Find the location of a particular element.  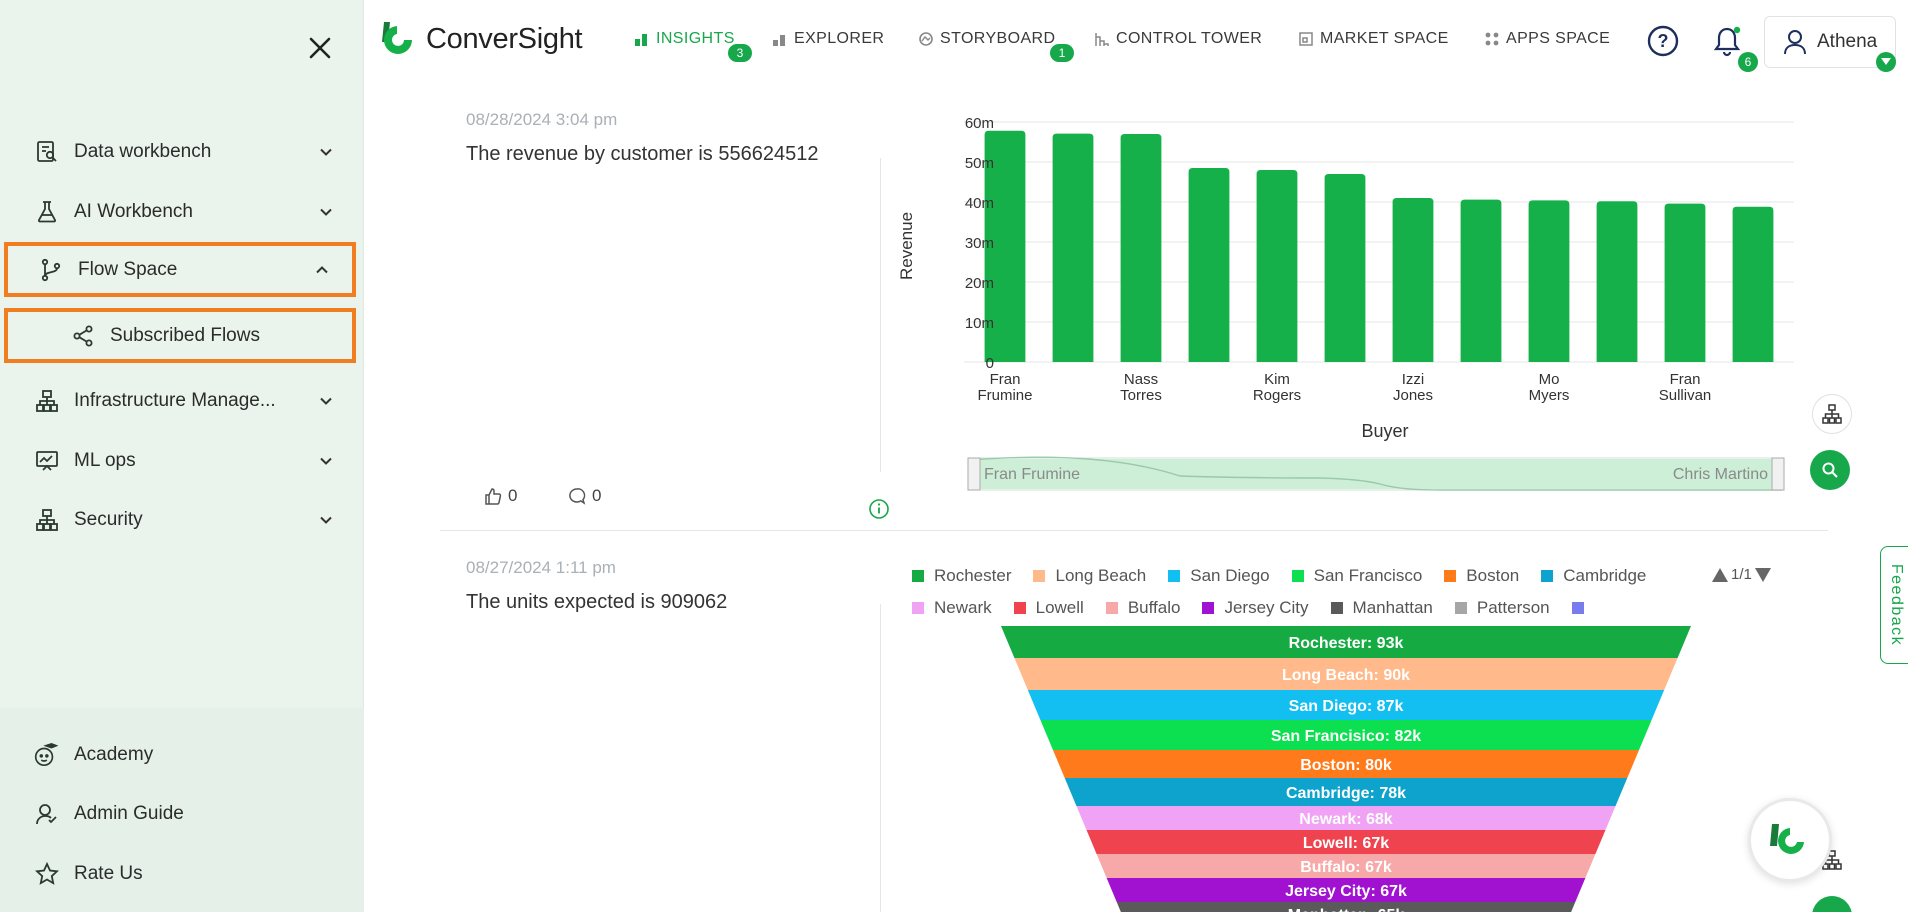

legend-item: Long Beach is located at coordinates (1089, 576).